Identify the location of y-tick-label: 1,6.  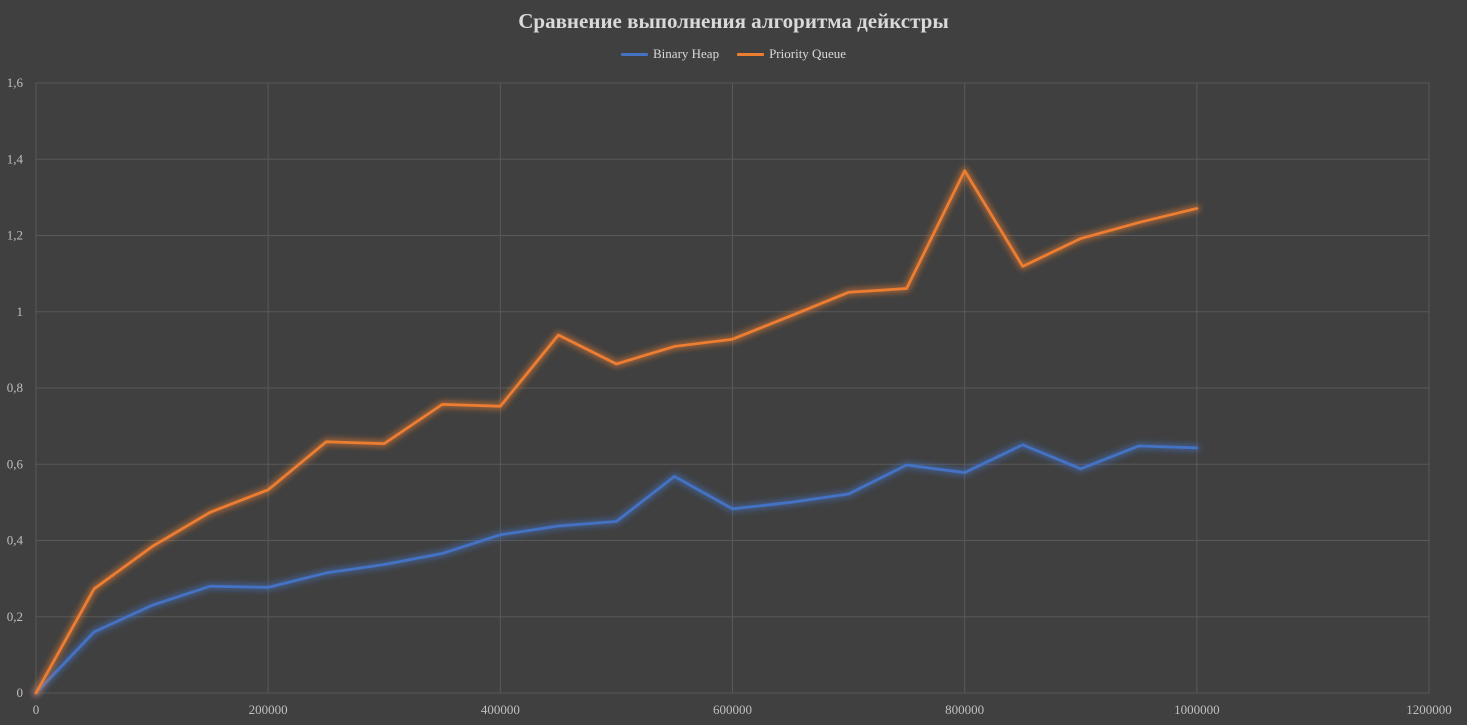
(15, 82).